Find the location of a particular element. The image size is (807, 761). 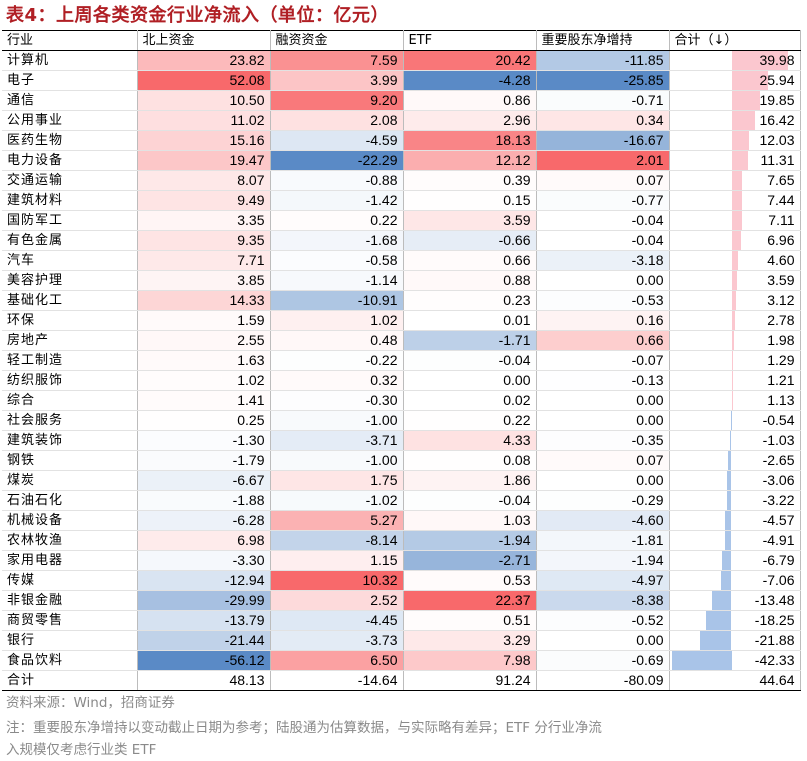

total-cell: 12.03 is located at coordinates (735, 140).